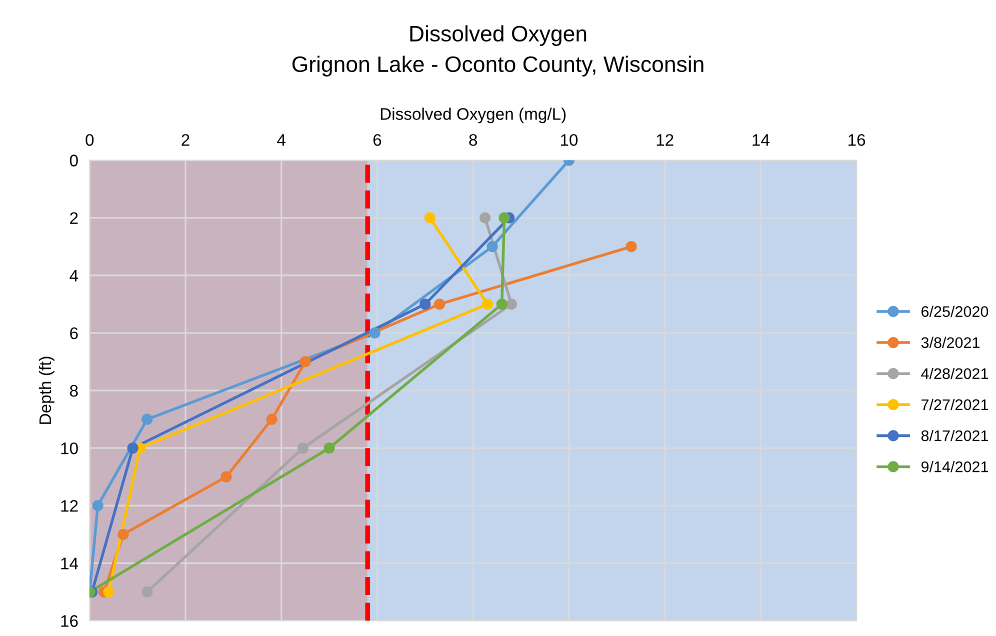  What do you see at coordinates (665, 140) in the screenshot?
I see `x-tick-label: 12` at bounding box center [665, 140].